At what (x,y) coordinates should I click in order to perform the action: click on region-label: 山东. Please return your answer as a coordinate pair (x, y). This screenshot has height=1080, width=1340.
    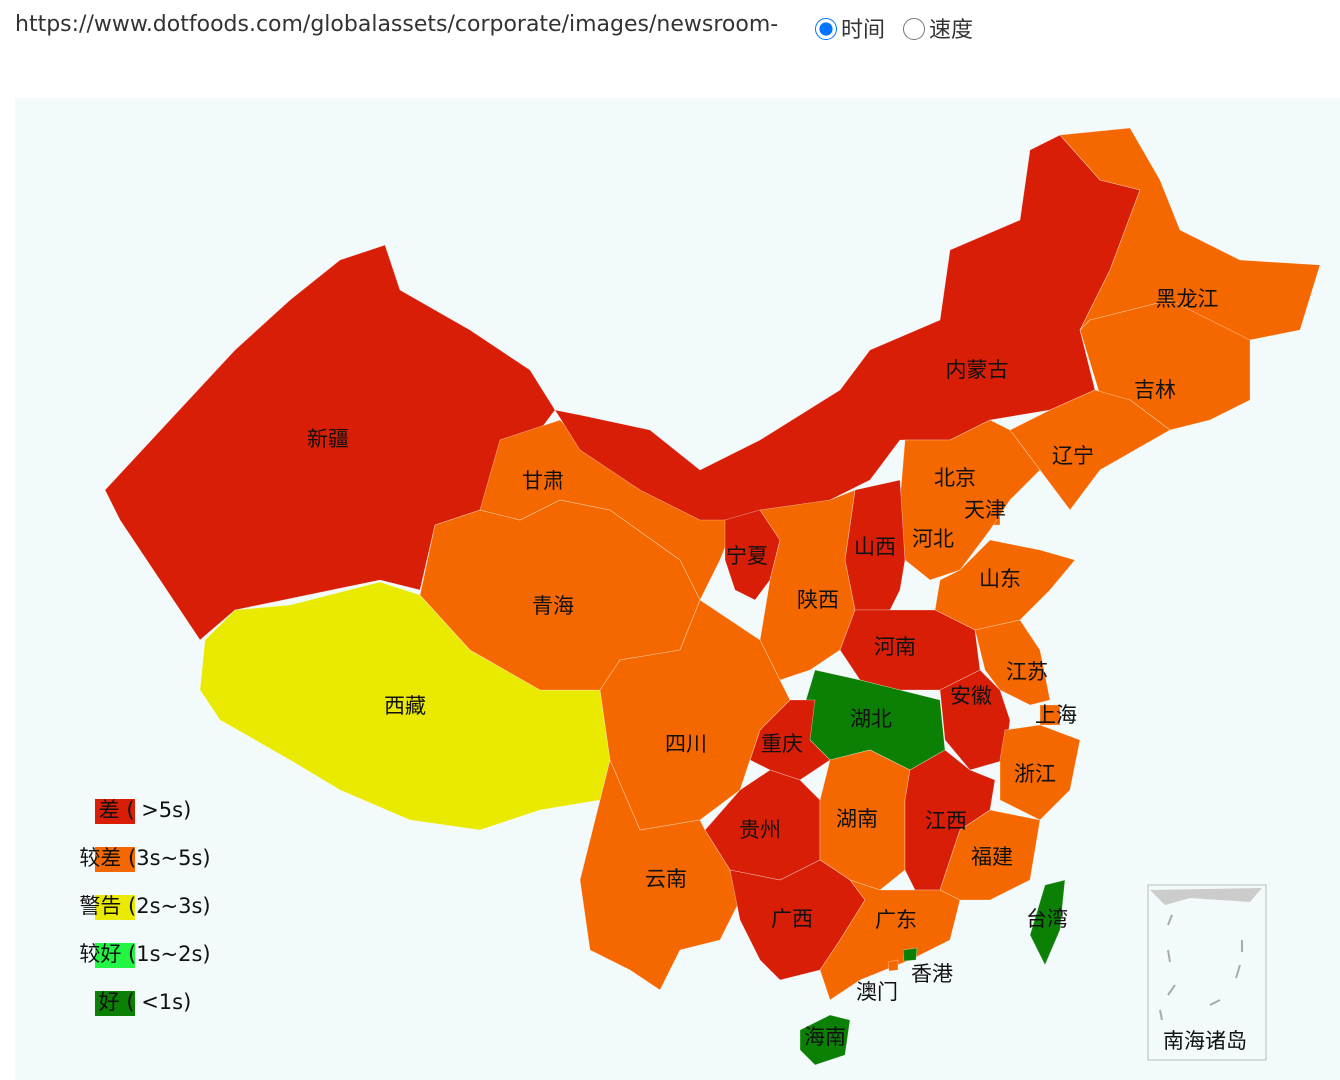
    Looking at the image, I should click on (1000, 579).